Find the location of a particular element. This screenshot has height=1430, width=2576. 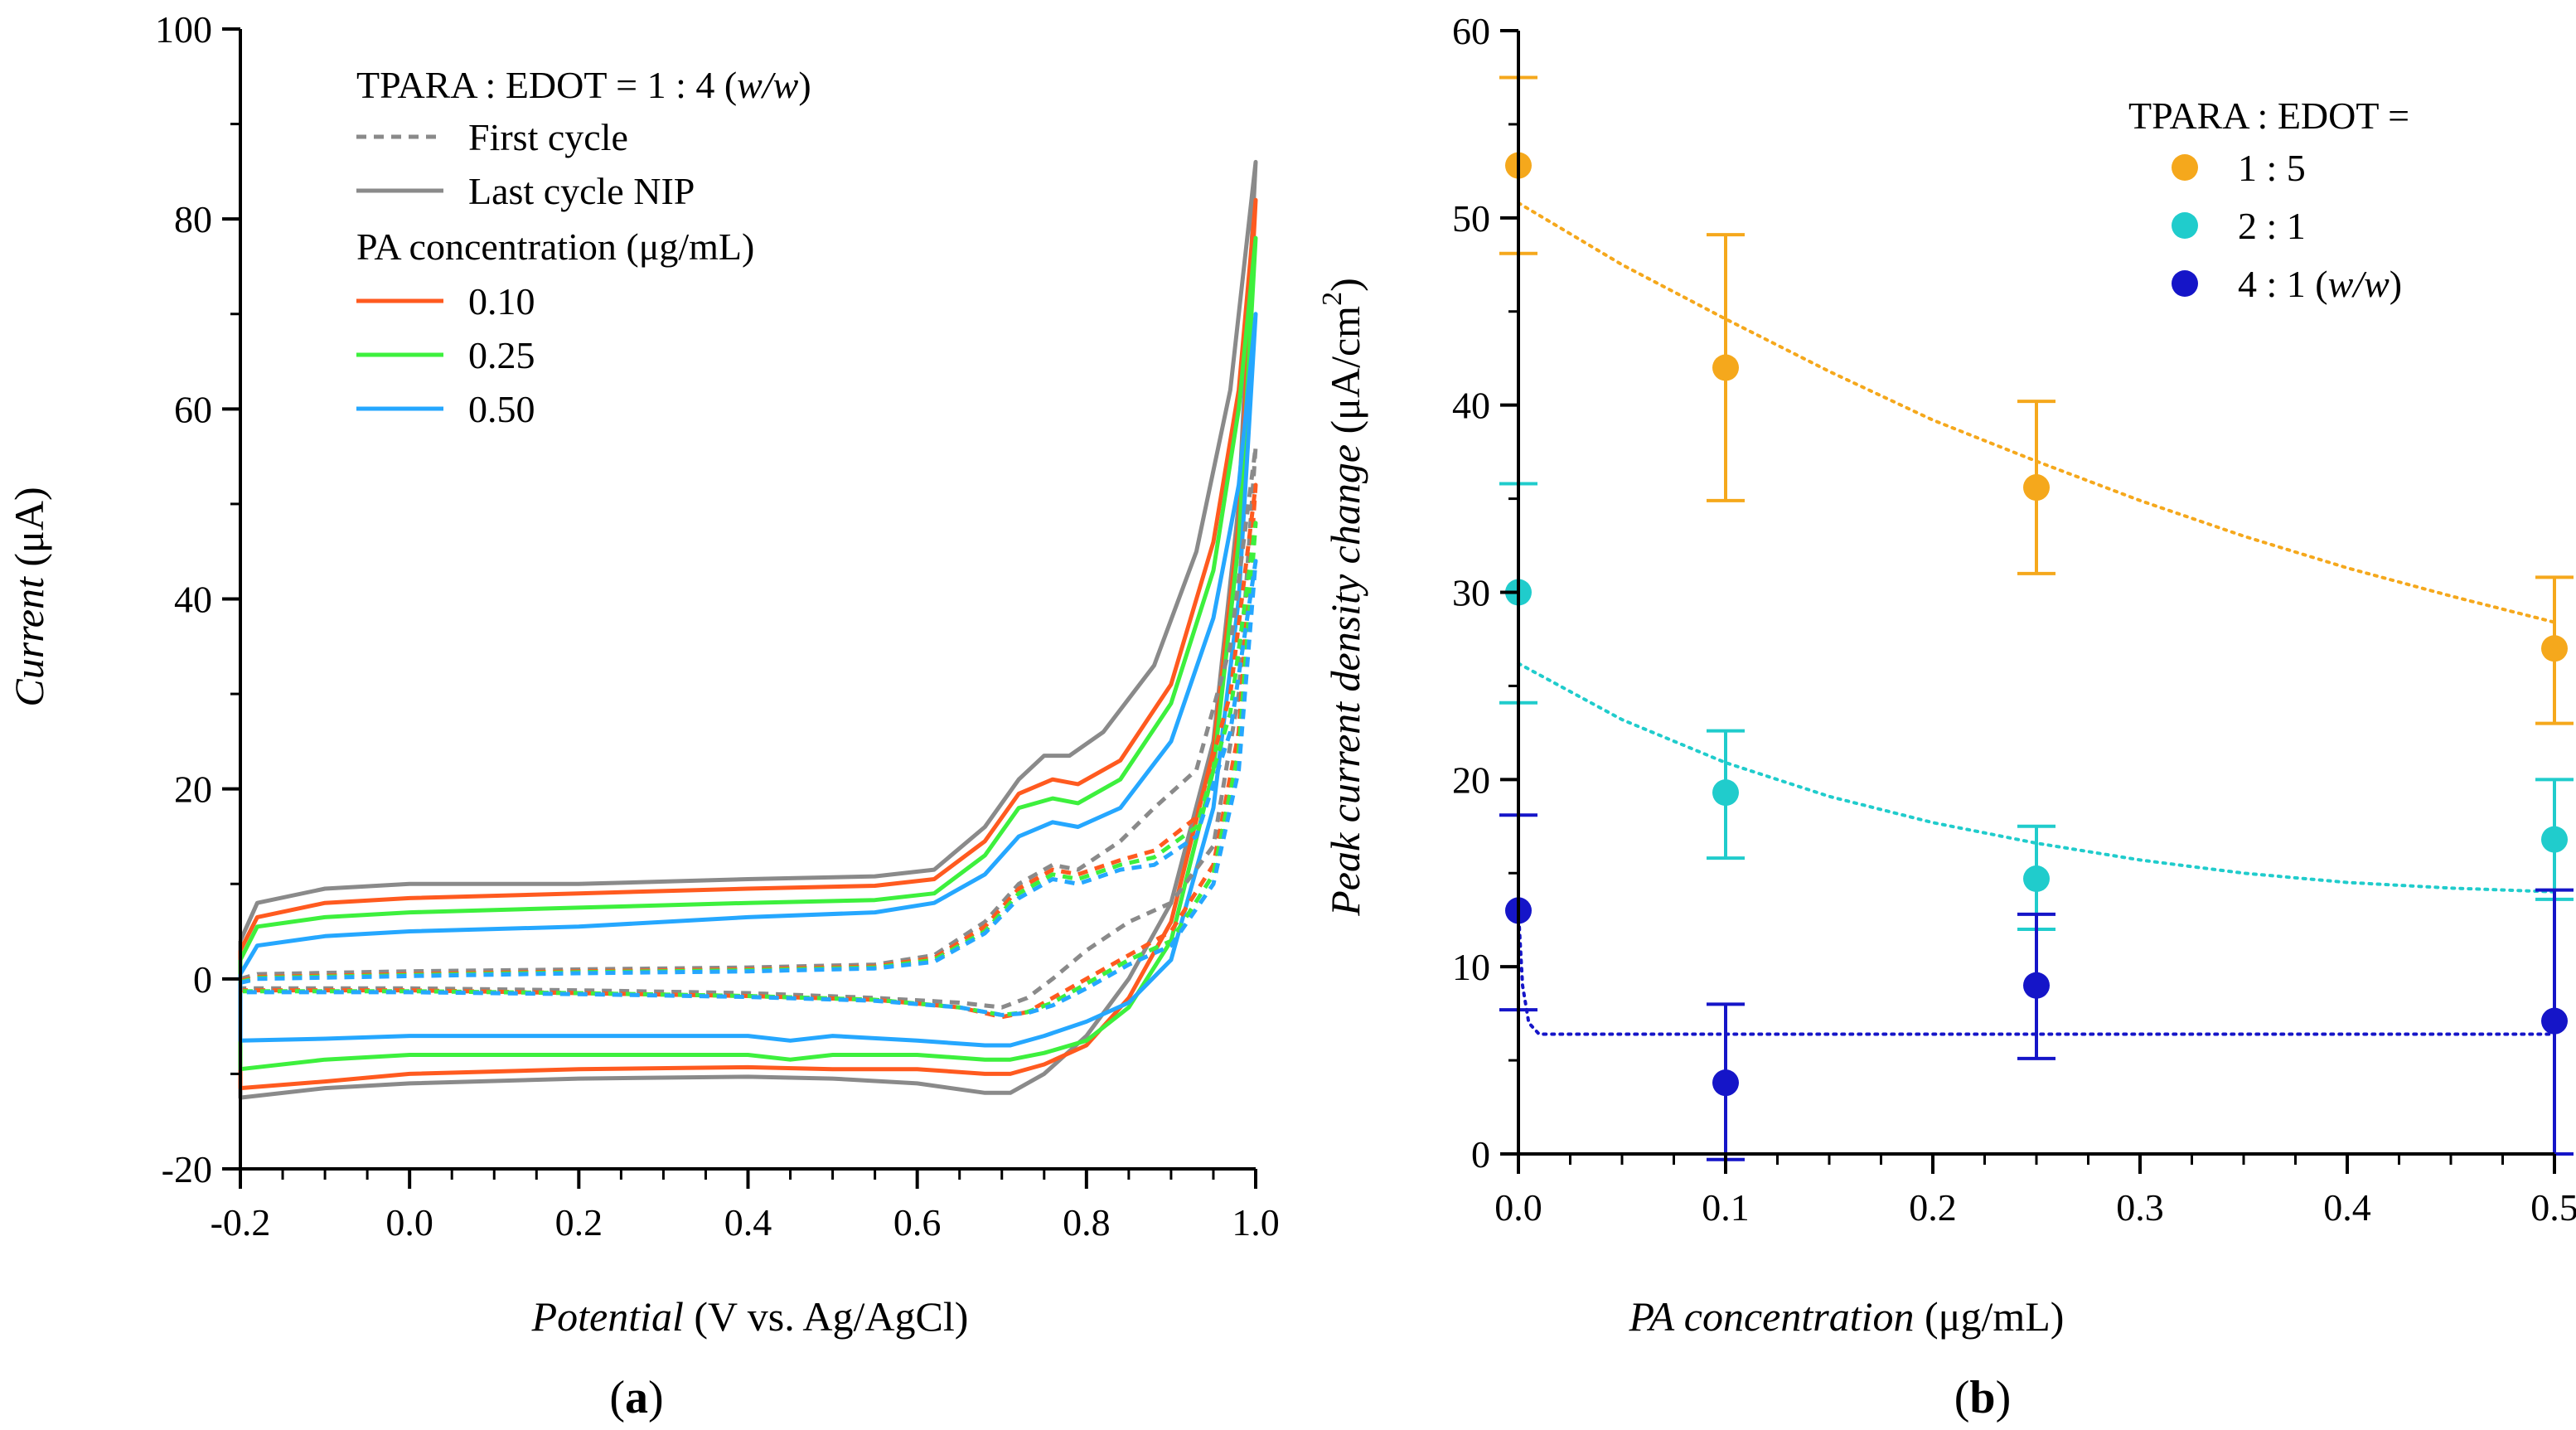

y-tick-label: 10 is located at coordinates (1471, 967).